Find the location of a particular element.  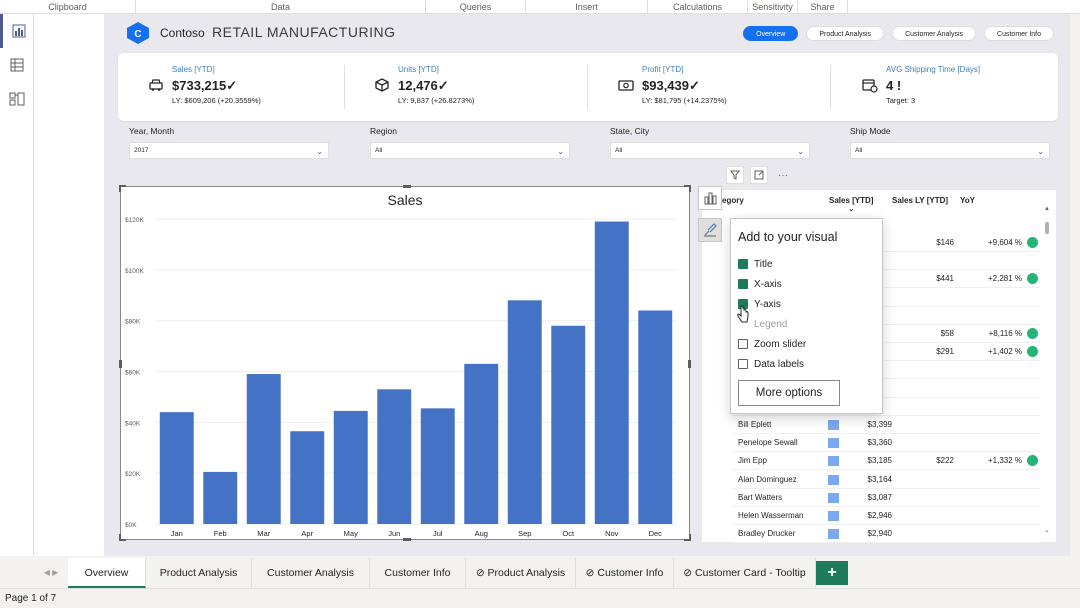

bar-dec is located at coordinates (655, 417).